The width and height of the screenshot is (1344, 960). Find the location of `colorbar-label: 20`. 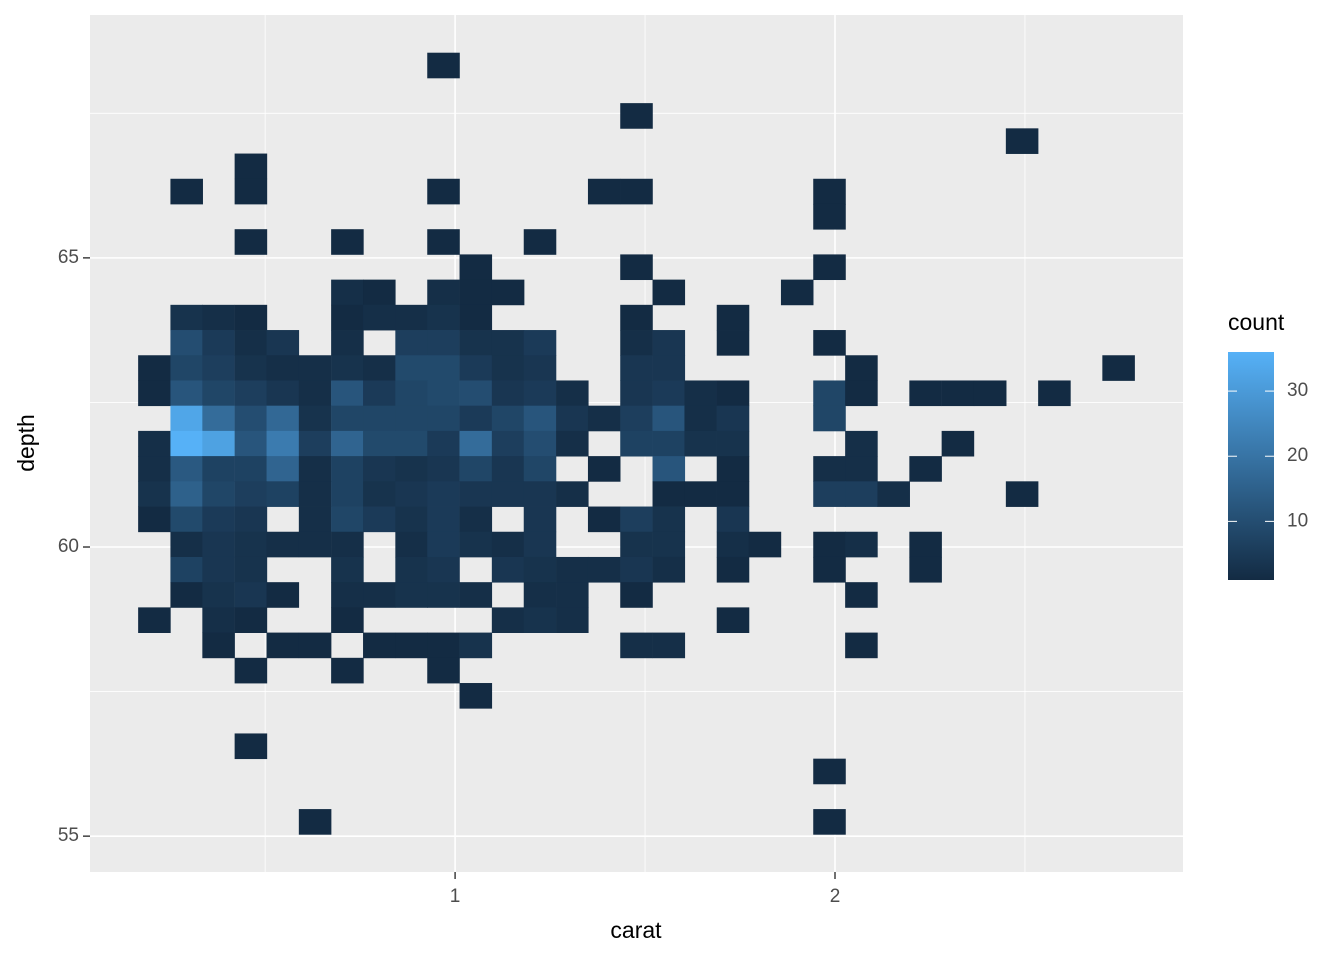

colorbar-label: 20 is located at coordinates (1297, 455).